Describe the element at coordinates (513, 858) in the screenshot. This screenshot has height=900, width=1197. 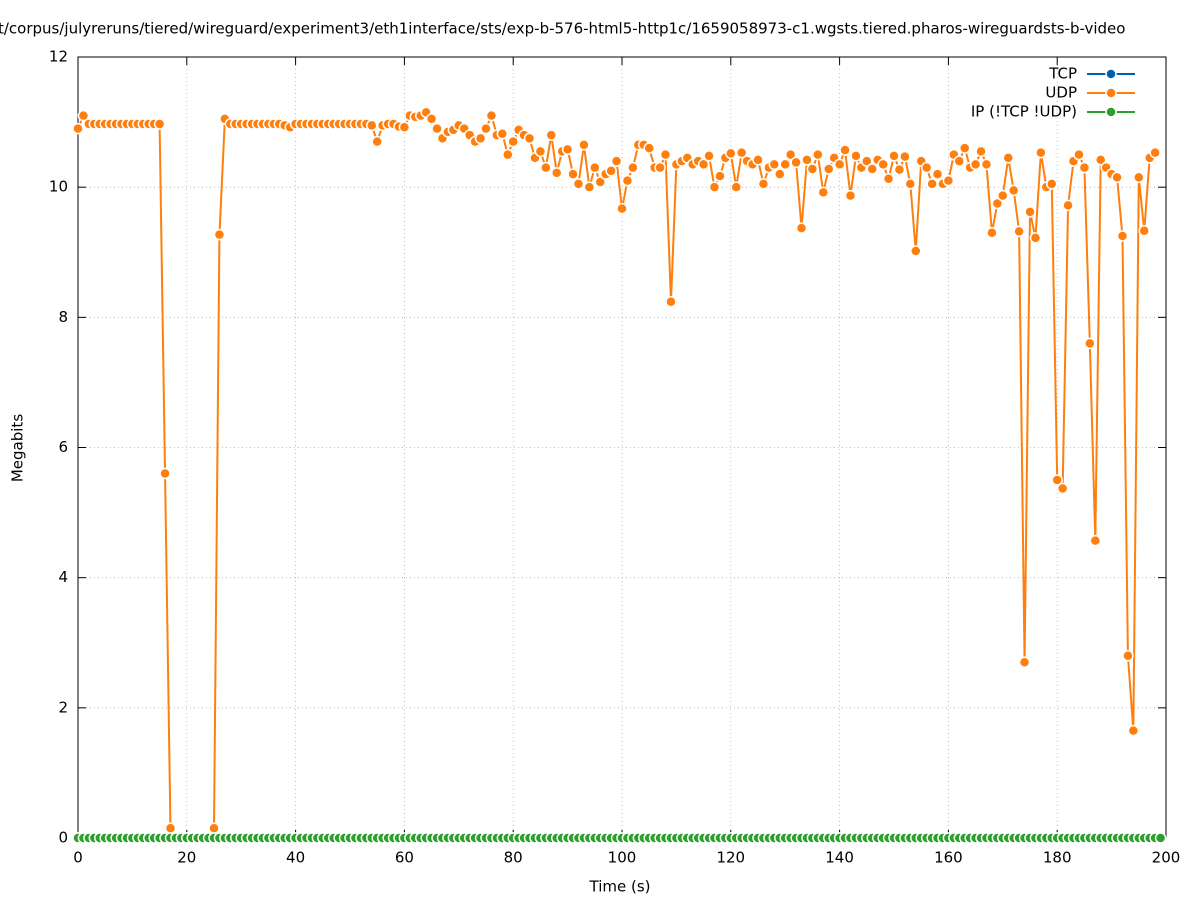
I see `x-tick-label: 80` at that location.